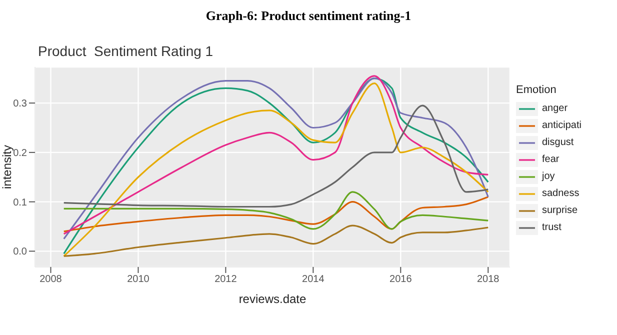 Image resolution: width=617 pixels, height=335 pixels. What do you see at coordinates (560, 210) in the screenshot?
I see `legend-label: surprise` at bounding box center [560, 210].